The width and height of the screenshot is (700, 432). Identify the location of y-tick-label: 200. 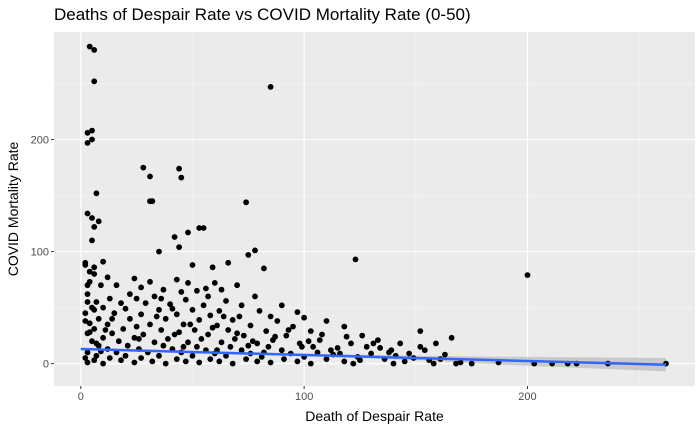
(40, 141).